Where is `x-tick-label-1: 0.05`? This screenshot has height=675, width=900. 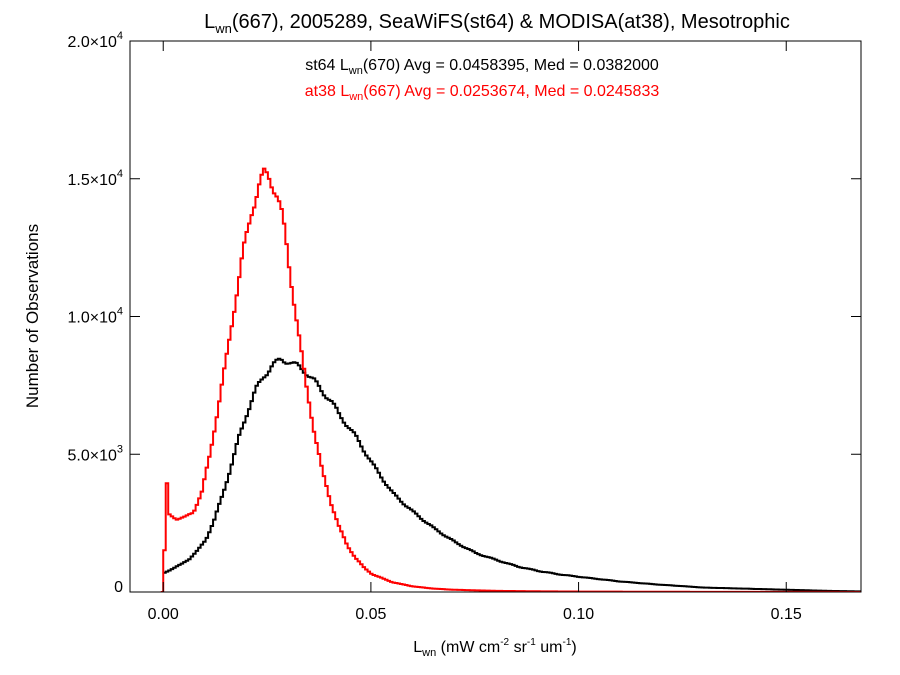
x-tick-label-1: 0.05 is located at coordinates (370, 614).